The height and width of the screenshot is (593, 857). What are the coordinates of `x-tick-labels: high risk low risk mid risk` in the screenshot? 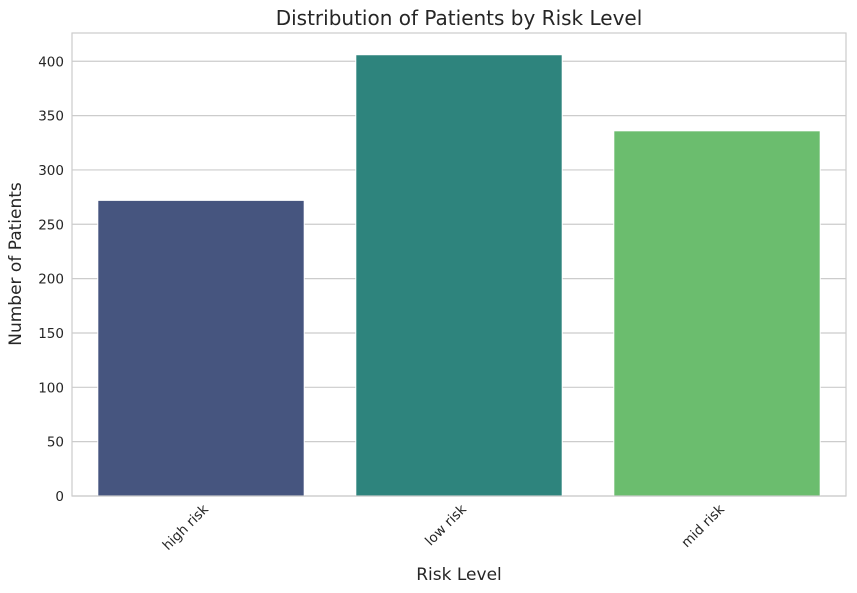 It's located at (444, 527).